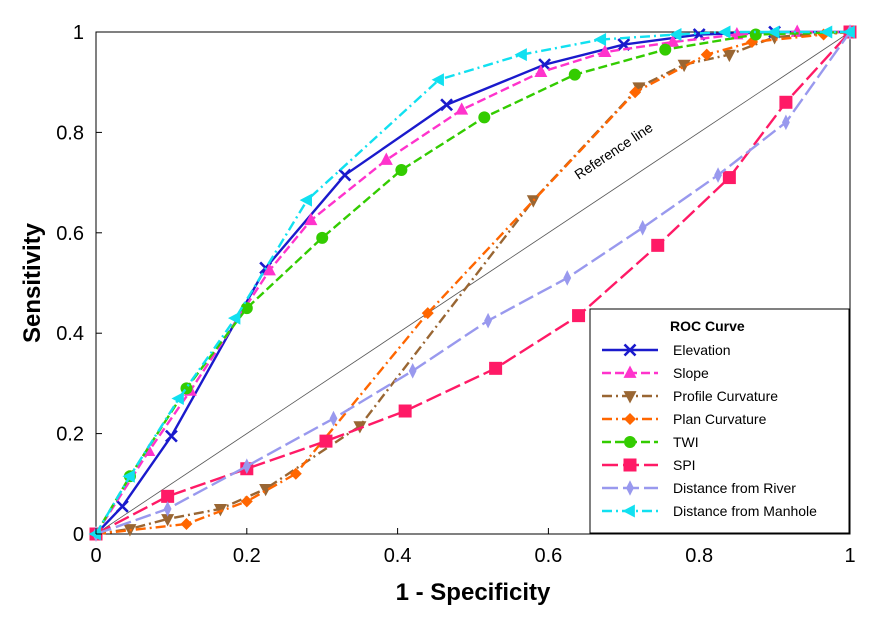  I want to click on x-tick-label: 0.8, so click(699, 556).